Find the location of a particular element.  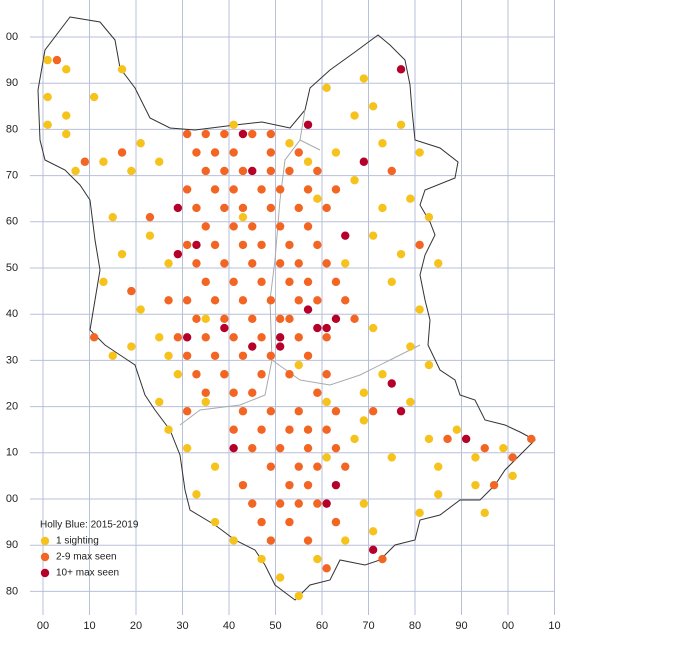

x-tick-label: 40 is located at coordinates (229, 626).